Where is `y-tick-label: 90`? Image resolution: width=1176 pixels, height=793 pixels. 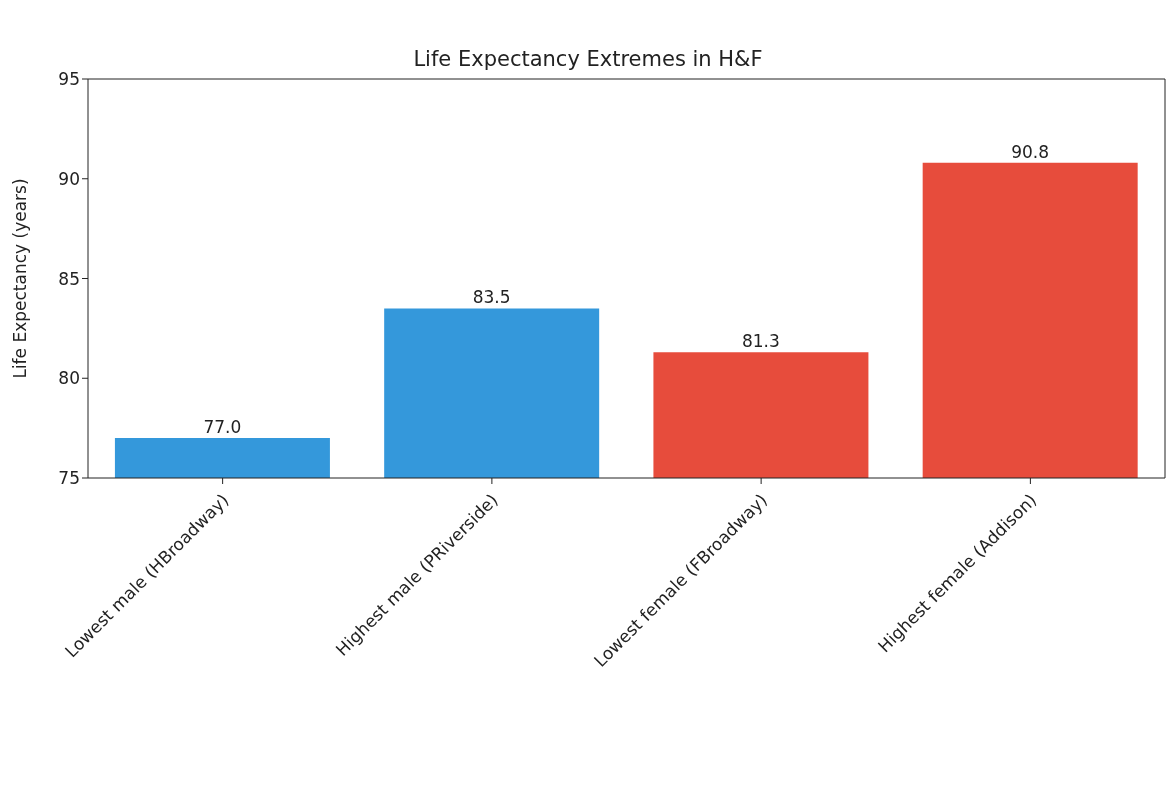
y-tick-label: 90 is located at coordinates (69, 178).